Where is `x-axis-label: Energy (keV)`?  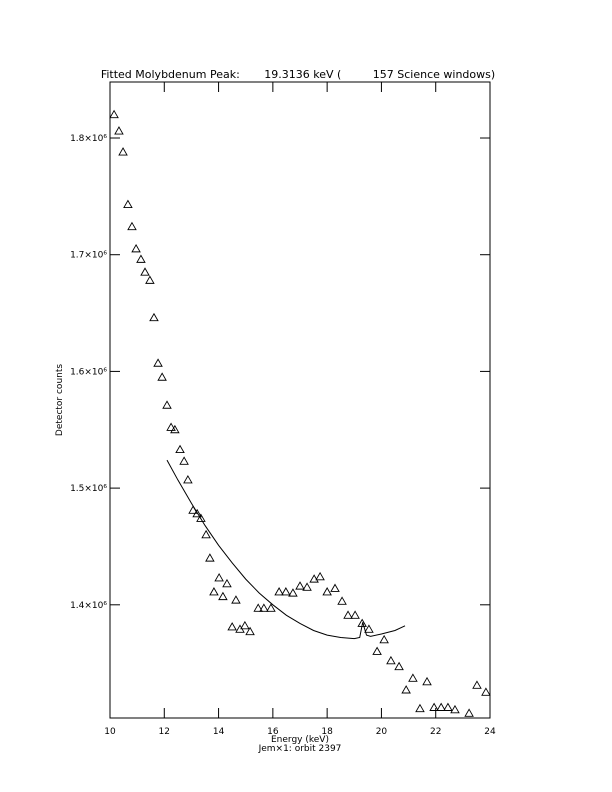
x-axis-label: Energy (keV) is located at coordinates (300, 740).